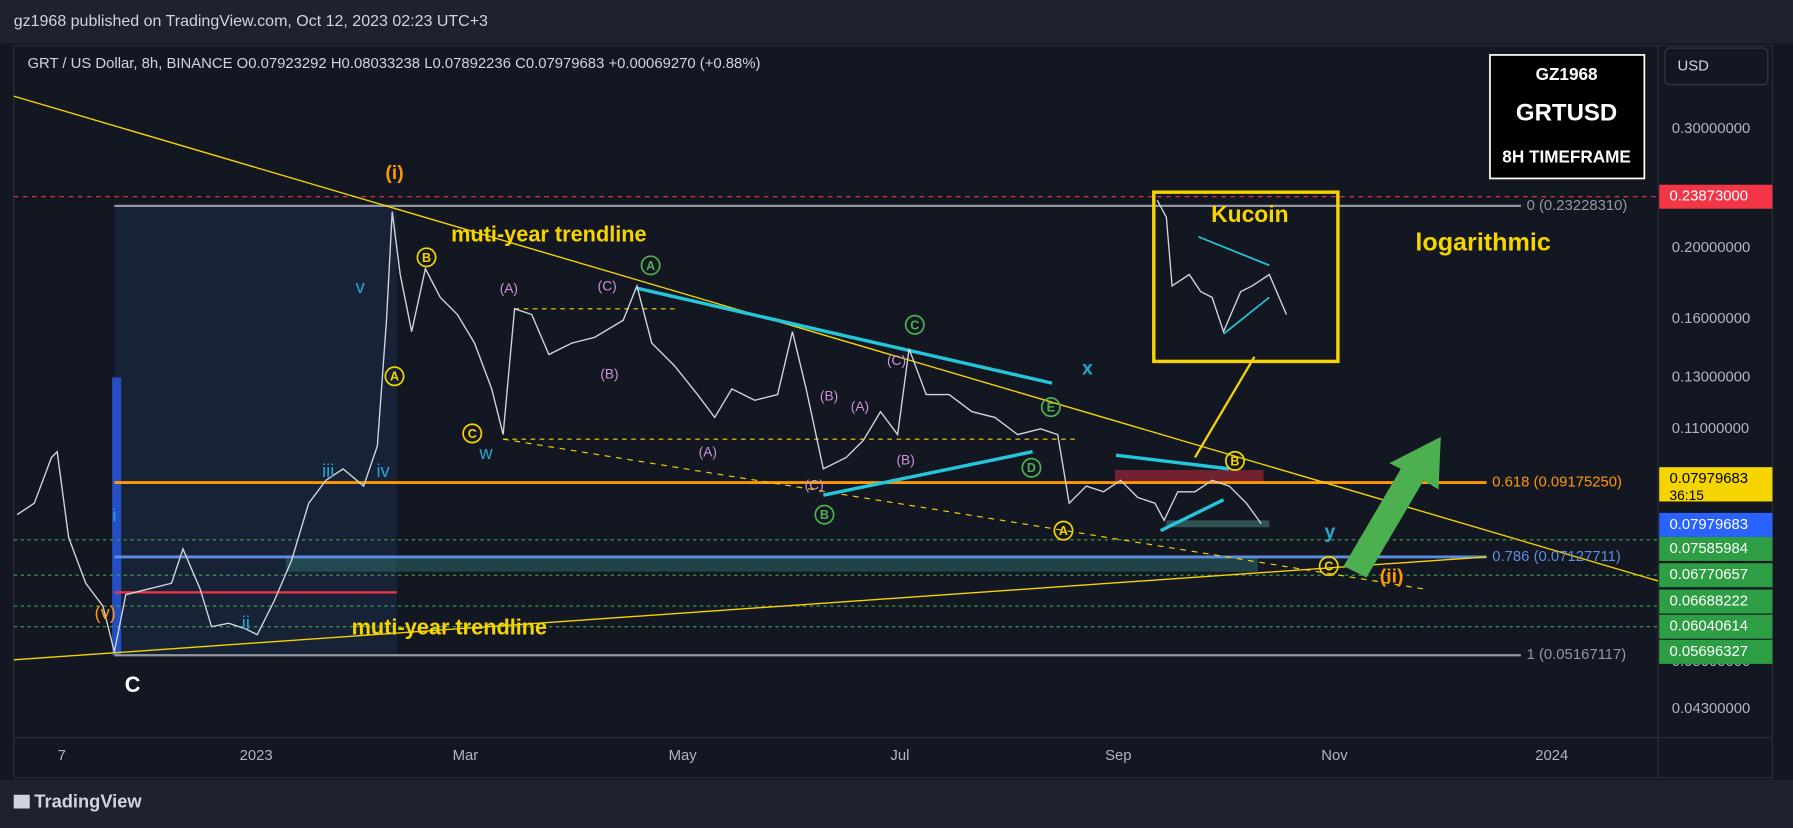 Image resolution: width=1793 pixels, height=828 pixels. I want to click on volume-profile, so click(117, 516).